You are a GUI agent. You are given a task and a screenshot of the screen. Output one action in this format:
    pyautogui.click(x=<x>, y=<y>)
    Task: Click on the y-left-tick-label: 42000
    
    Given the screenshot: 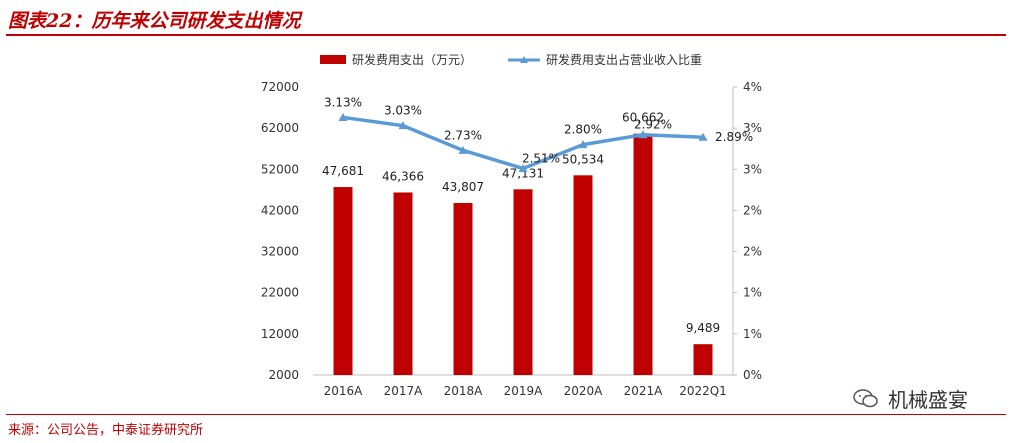 What is the action you would take?
    pyautogui.click(x=280, y=210)
    